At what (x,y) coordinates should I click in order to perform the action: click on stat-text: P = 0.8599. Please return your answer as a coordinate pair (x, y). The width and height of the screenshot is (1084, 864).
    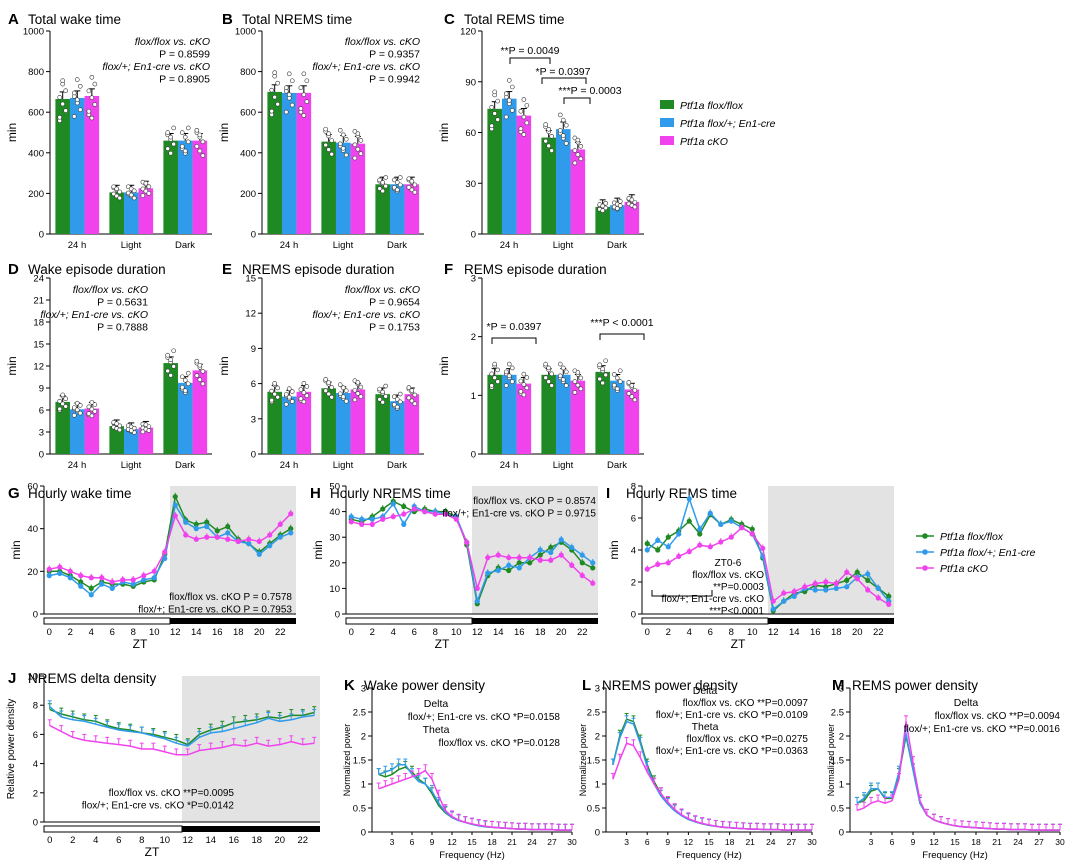
    Looking at the image, I should click on (184, 55).